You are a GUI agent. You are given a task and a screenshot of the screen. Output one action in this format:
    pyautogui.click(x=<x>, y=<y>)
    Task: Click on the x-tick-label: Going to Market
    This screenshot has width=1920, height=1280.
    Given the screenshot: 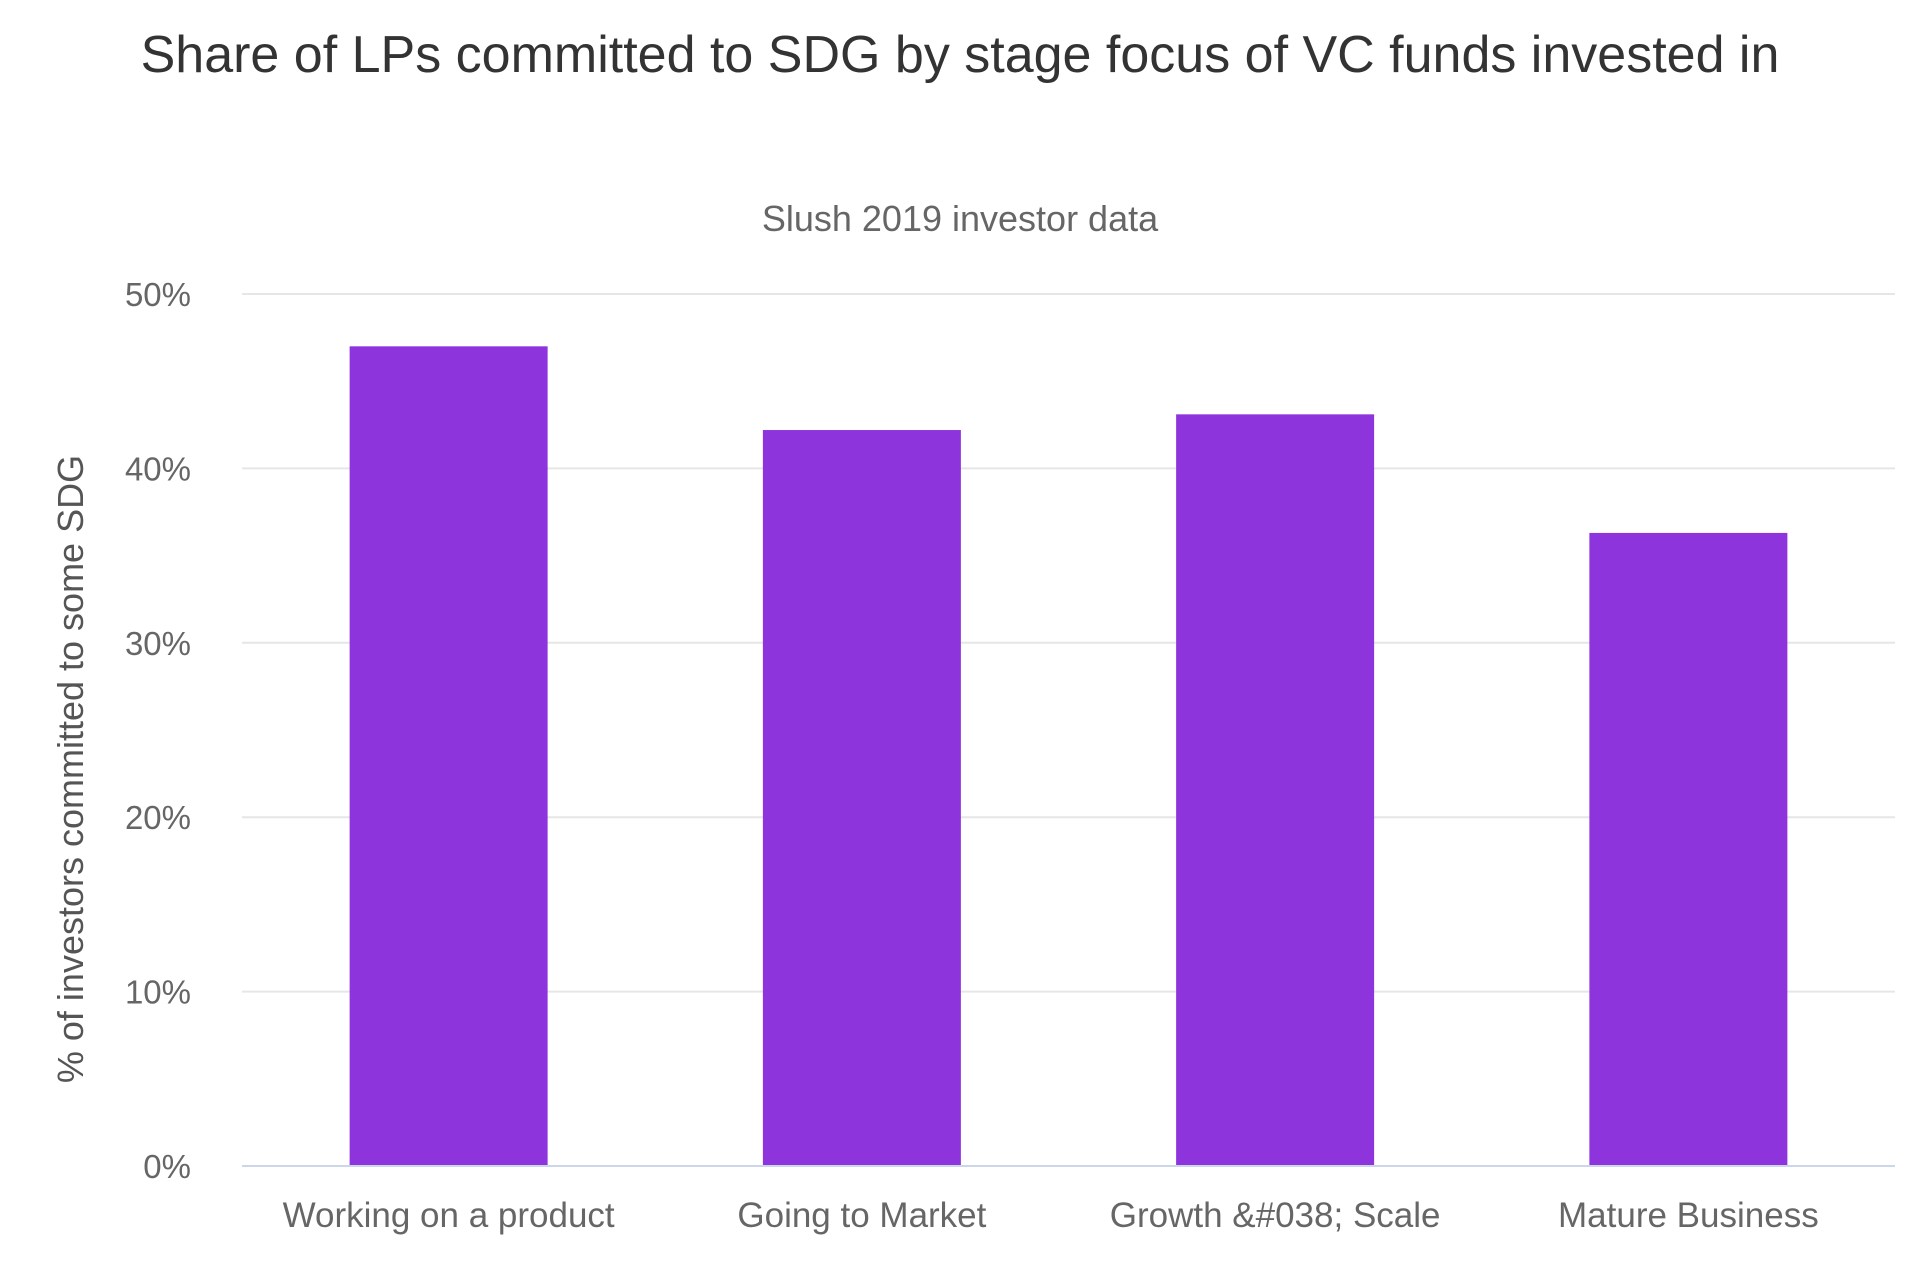 What is the action you would take?
    pyautogui.click(x=861, y=1215)
    